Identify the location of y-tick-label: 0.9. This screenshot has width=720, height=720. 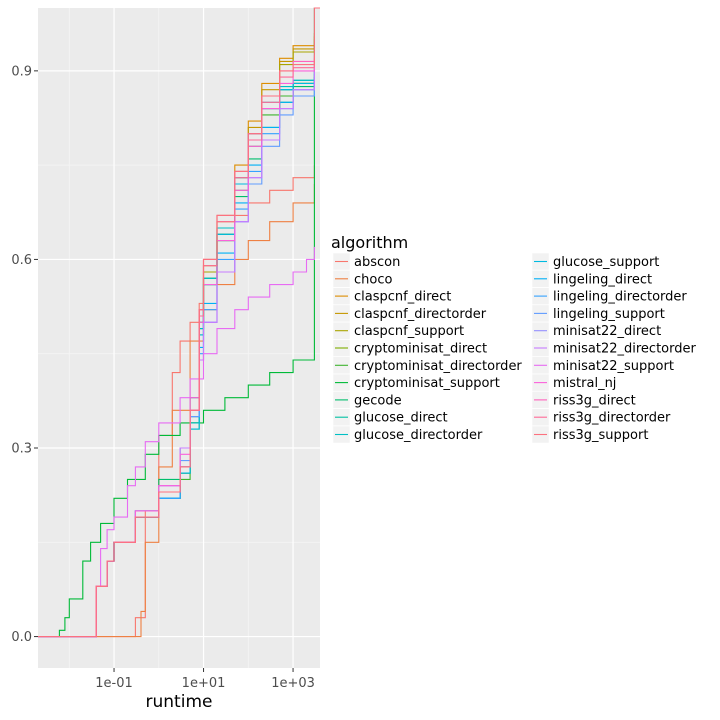
(21, 71).